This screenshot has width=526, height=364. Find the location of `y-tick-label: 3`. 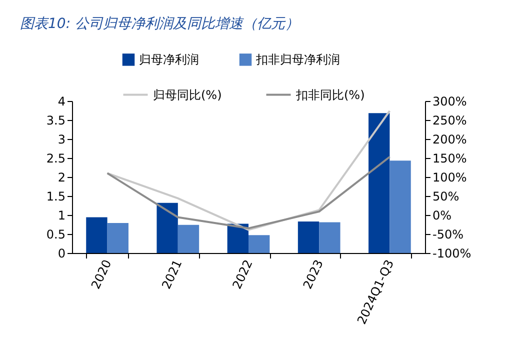

y-tick-label: 3 is located at coordinates (62, 139).